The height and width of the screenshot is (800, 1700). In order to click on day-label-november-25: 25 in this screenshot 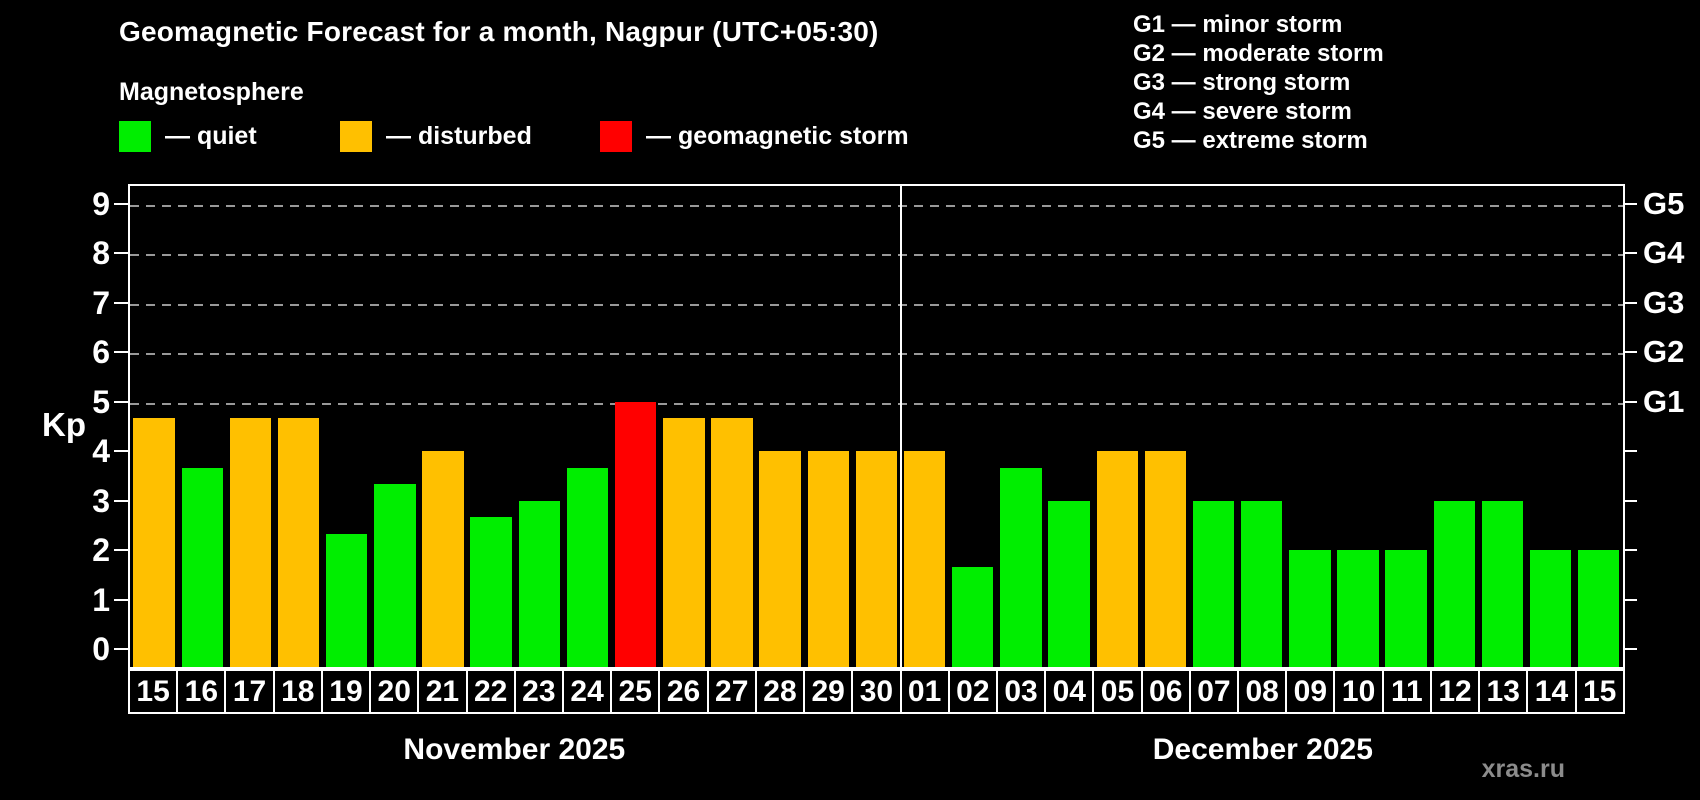, I will do `click(635, 691)`.